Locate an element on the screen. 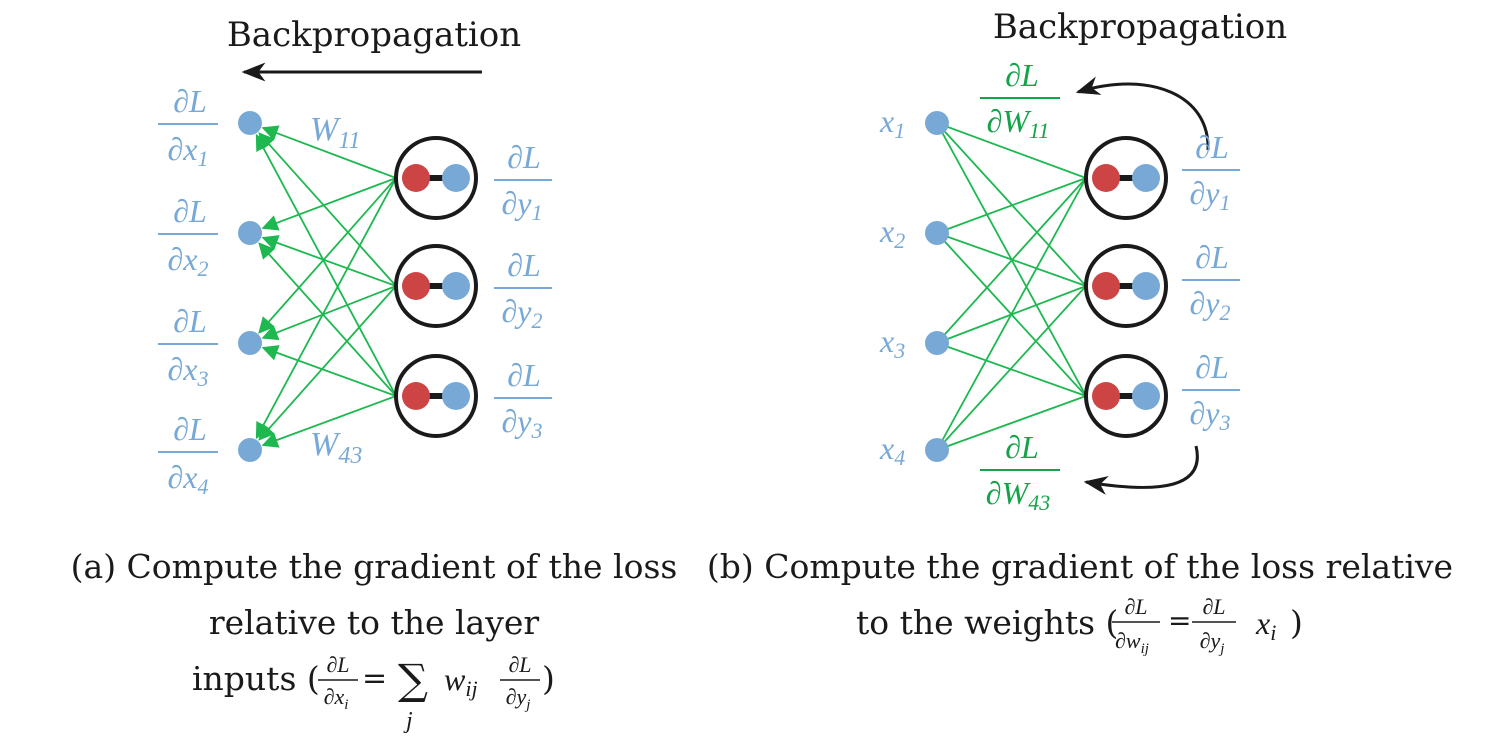 This screenshot has height=744, width=1497. panel-a-output-grad-2: ∂L ∂y2 is located at coordinates (523, 290).